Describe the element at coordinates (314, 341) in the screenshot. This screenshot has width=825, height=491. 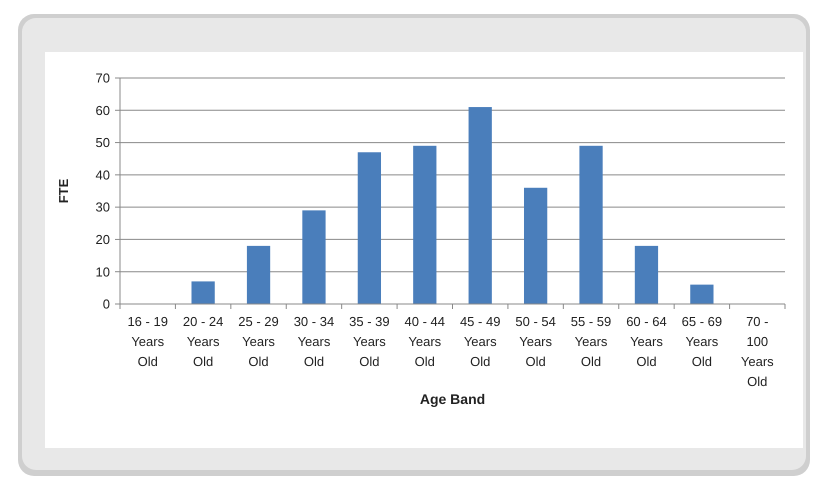
I see `x-tick-label: 30 - 34 Years Old` at that location.